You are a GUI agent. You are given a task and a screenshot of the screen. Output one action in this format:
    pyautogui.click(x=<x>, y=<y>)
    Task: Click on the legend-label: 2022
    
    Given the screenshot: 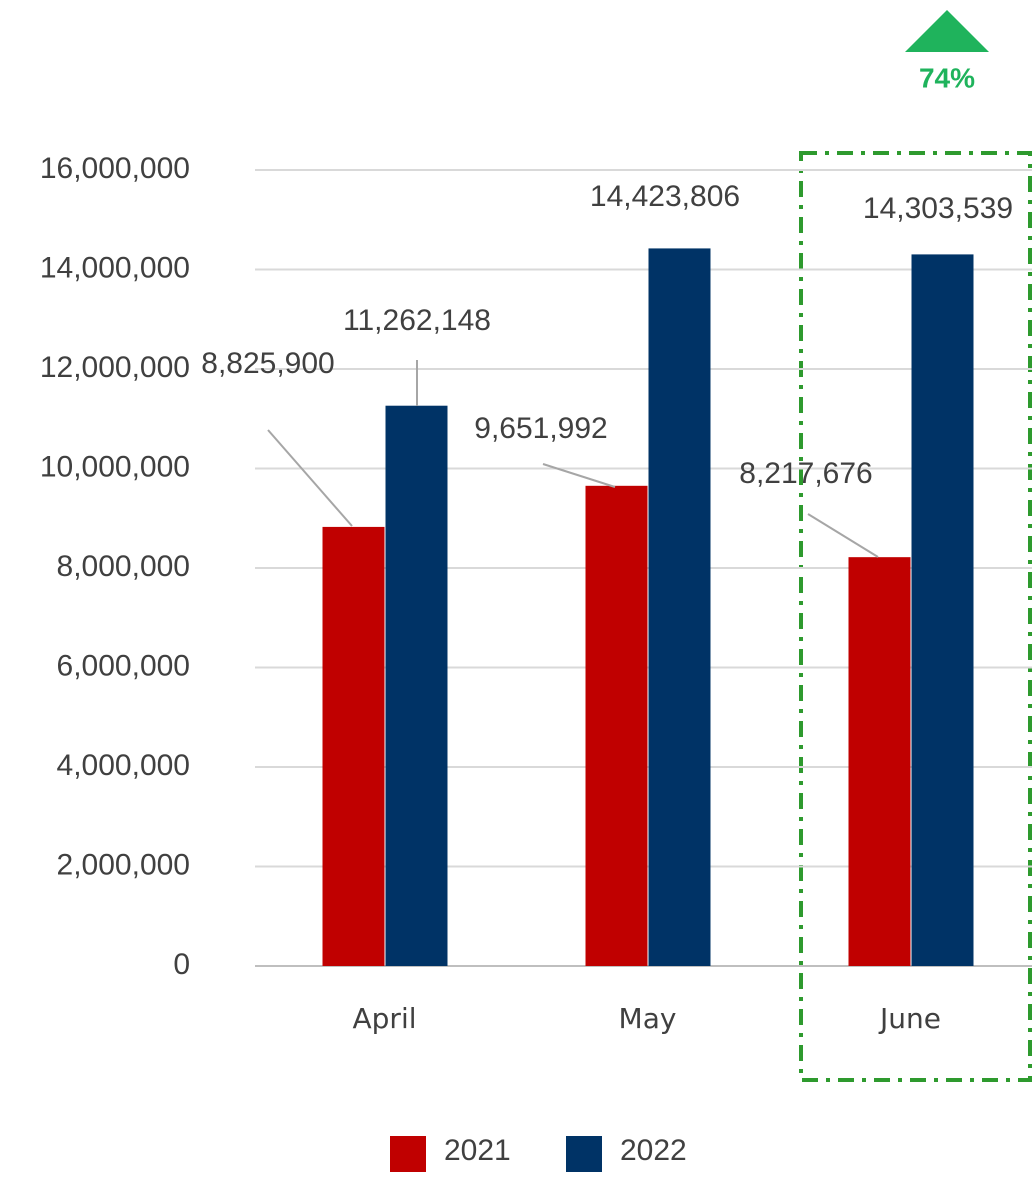 What is the action you would take?
    pyautogui.click(x=653, y=1150)
    